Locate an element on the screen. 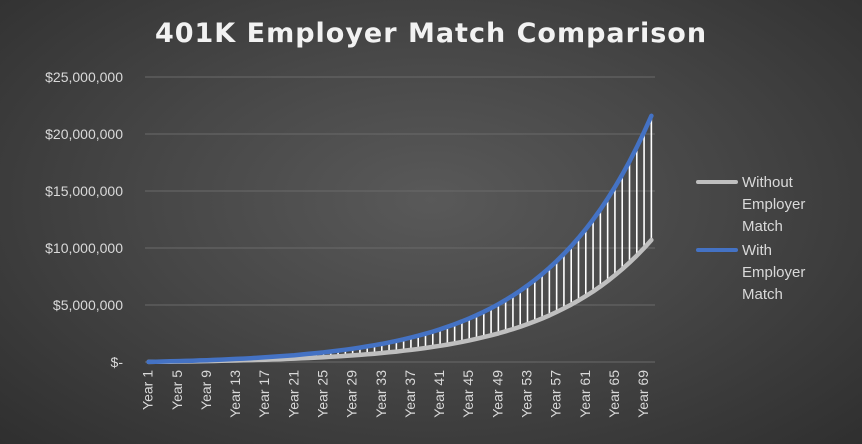 Image resolution: width=862 pixels, height=444 pixels. x-tick-label: Year 57 is located at coordinates (556, 394).